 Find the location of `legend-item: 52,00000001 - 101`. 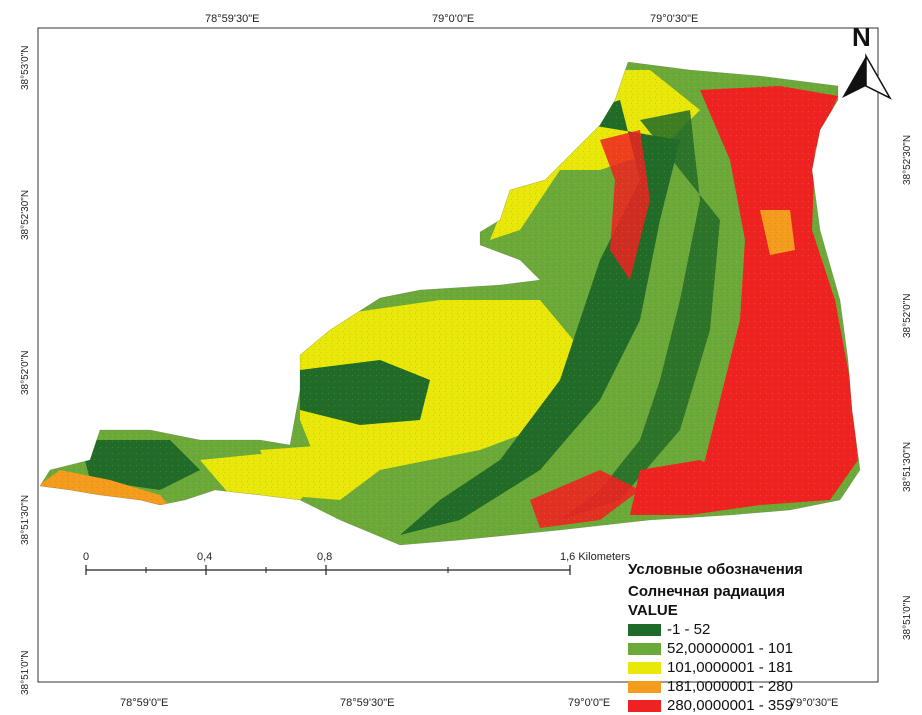

legend-item: 52,00000001 - 101 is located at coordinates (773, 648).